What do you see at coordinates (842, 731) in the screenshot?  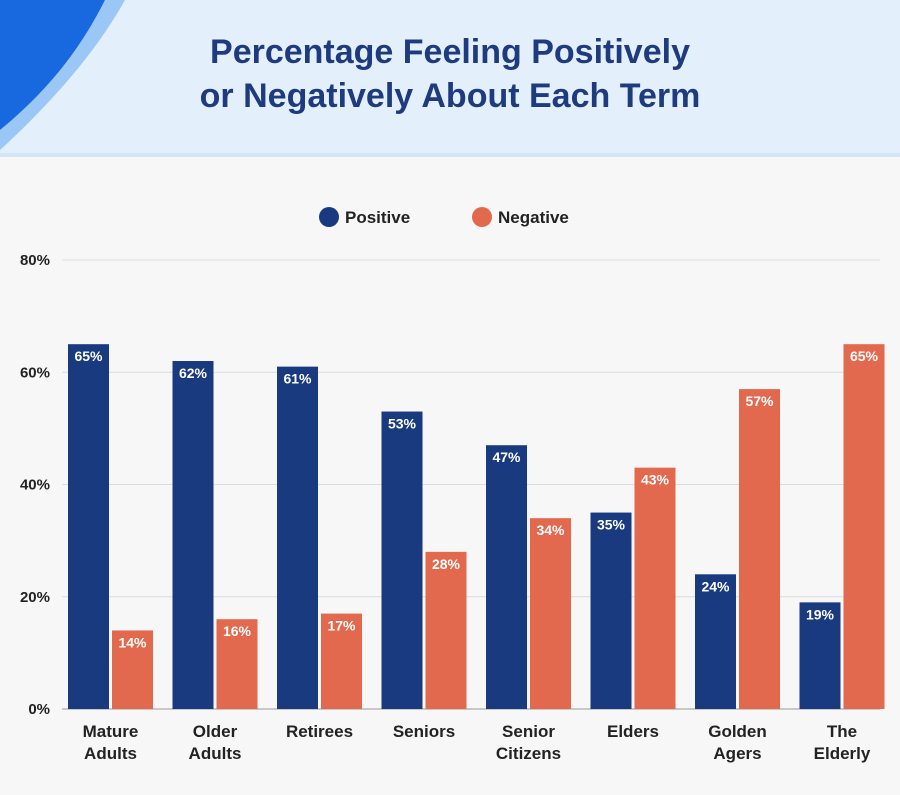 I see `x-tick-label: The` at bounding box center [842, 731].